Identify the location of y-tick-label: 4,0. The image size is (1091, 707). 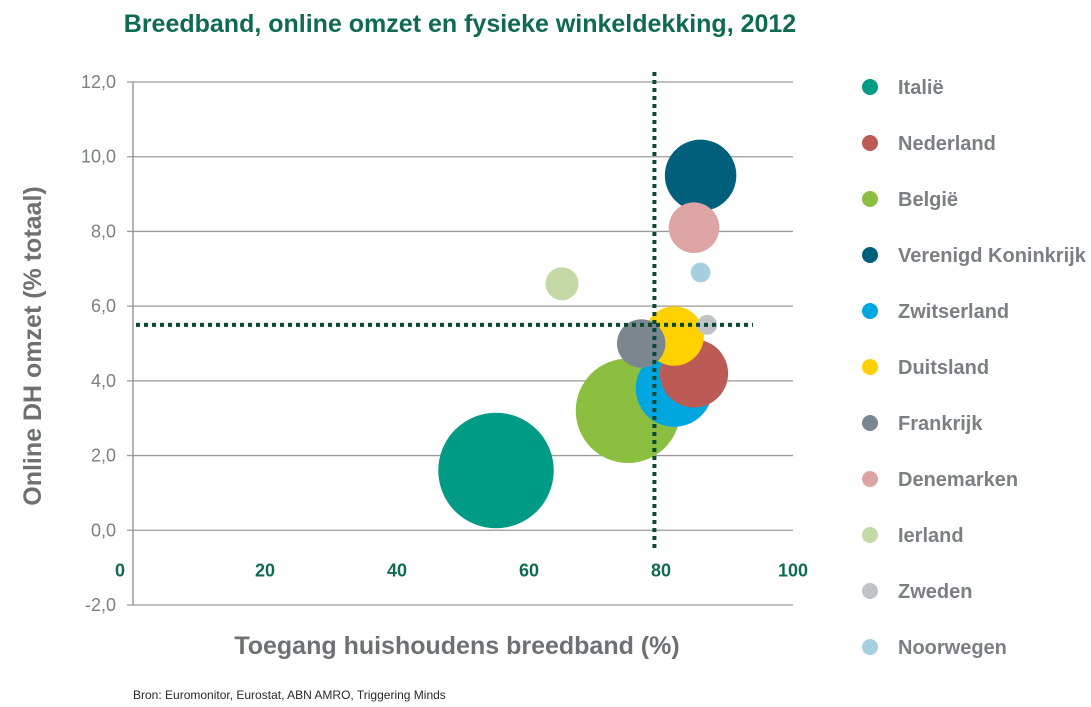
(103, 381).